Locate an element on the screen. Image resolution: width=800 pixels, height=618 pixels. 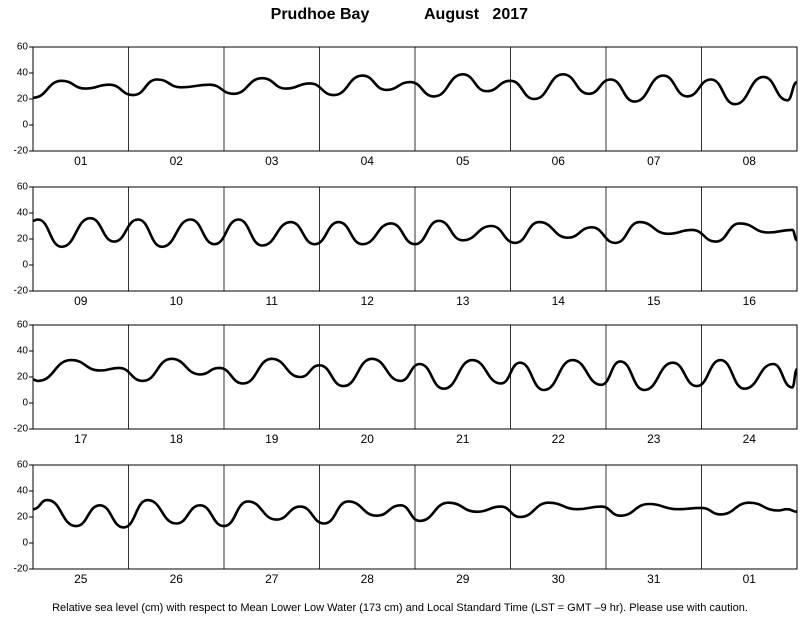
day-label: 30 is located at coordinates (559, 579).